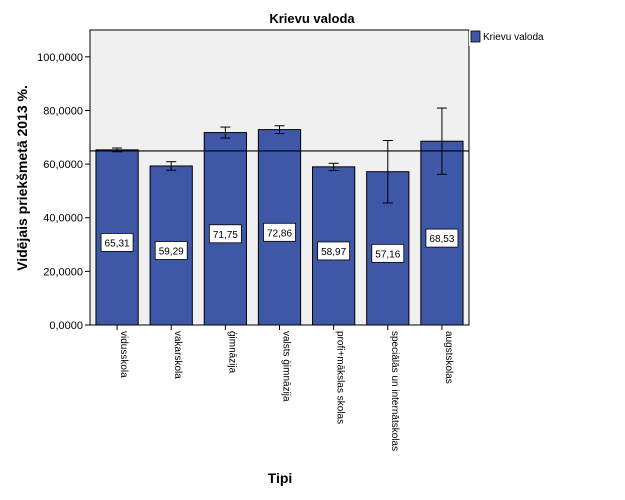 Image resolution: width=625 pixels, height=500 pixels. I want to click on data-label: 68,53, so click(441, 239).